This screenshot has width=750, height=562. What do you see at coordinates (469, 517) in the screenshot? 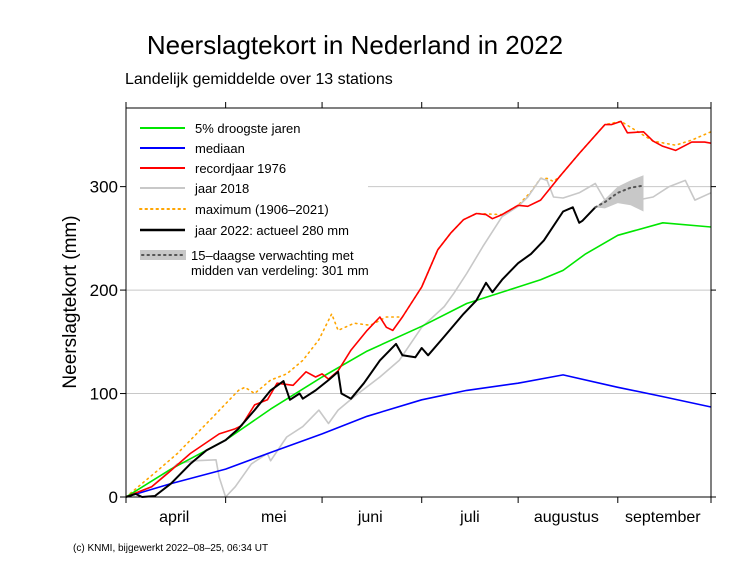
I see `x-tick-label: juli` at bounding box center [469, 517].